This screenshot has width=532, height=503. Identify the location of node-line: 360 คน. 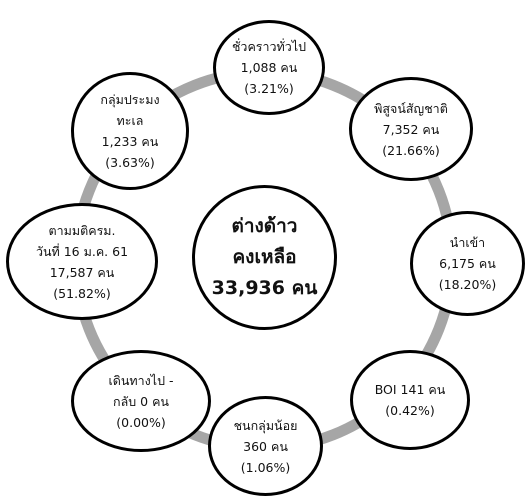
(265, 446).